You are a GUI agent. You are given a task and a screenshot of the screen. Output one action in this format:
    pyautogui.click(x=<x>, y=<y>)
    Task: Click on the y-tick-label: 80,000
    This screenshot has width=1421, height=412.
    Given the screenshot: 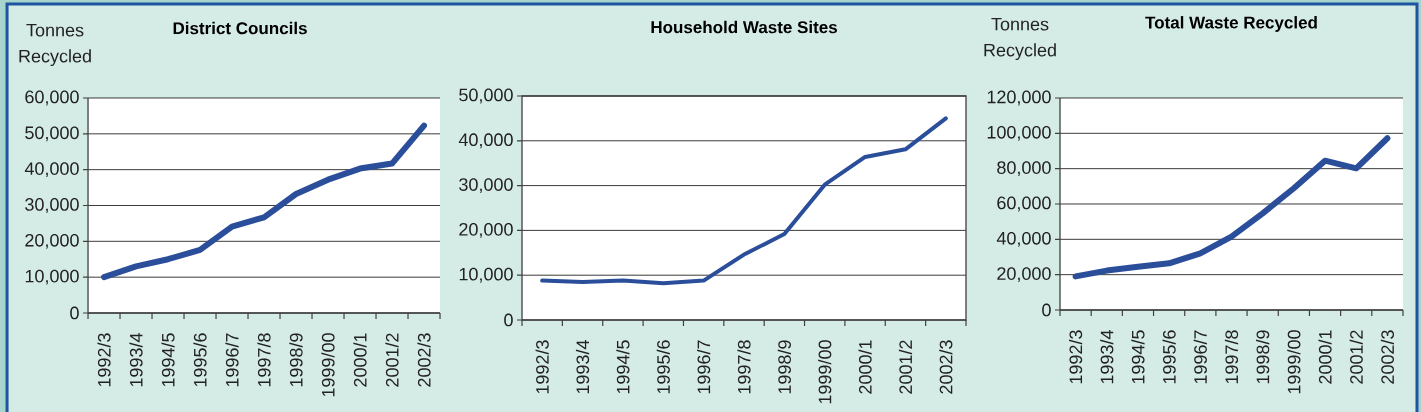 What is the action you would take?
    pyautogui.click(x=1024, y=169)
    